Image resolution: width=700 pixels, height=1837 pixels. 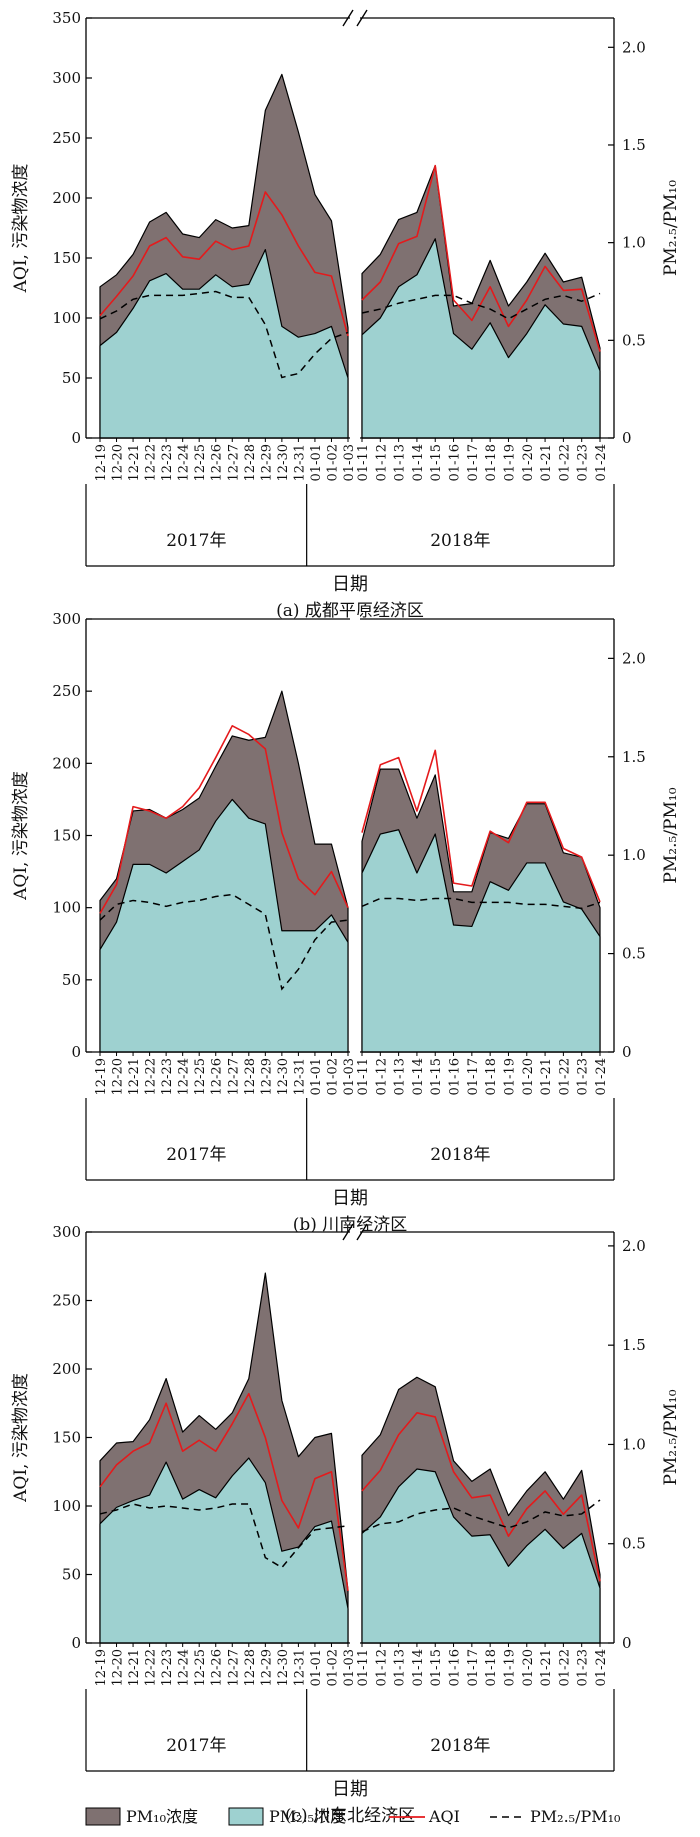 What do you see at coordinates (307, 1816) in the screenshot?
I see `pm25-legend-label: PM₂.₅浓度` at bounding box center [307, 1816].